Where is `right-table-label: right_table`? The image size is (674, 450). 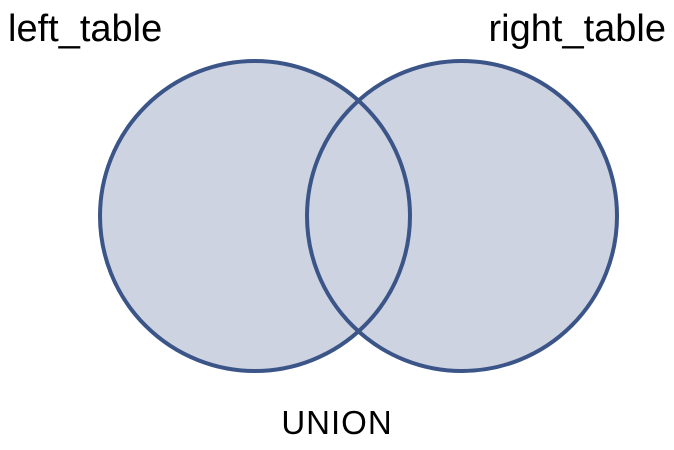
right-table-label: right_table is located at coordinates (577, 29).